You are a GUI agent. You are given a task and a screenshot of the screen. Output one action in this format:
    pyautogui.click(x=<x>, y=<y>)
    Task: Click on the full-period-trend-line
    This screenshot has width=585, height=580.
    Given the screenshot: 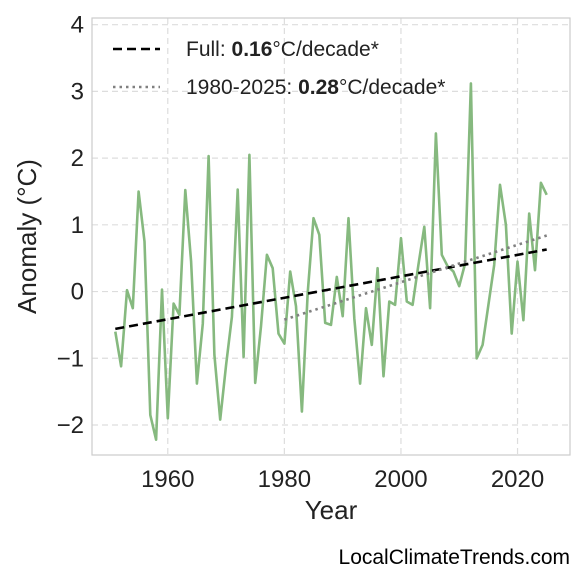 What is the action you would take?
    pyautogui.click(x=331, y=289)
    